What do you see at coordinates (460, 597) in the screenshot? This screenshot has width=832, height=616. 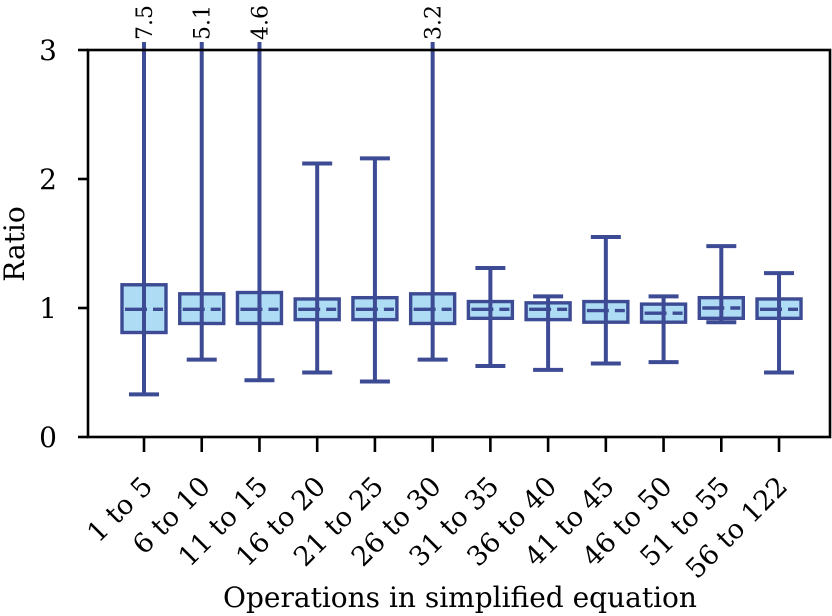 I see `x-axis-title: Operations in simplified equation` at bounding box center [460, 597].